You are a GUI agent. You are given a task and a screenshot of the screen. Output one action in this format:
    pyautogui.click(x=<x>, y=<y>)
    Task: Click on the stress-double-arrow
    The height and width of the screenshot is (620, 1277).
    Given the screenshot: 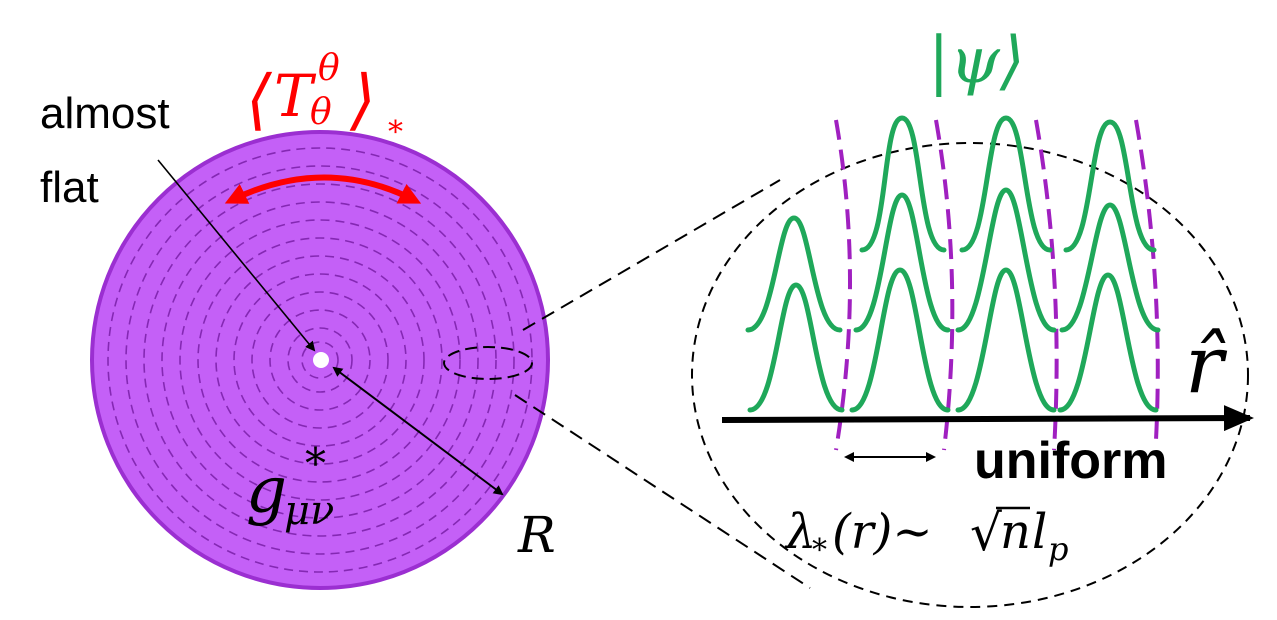 What is the action you would take?
    pyautogui.click(x=323, y=189)
    